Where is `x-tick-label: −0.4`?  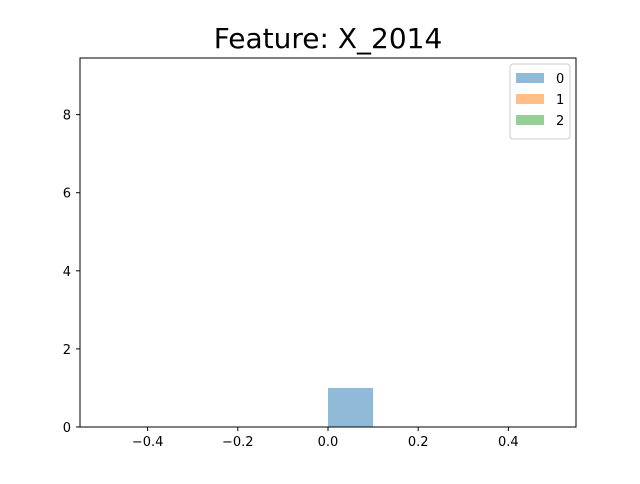
x-tick-label: −0.4 is located at coordinates (148, 442).